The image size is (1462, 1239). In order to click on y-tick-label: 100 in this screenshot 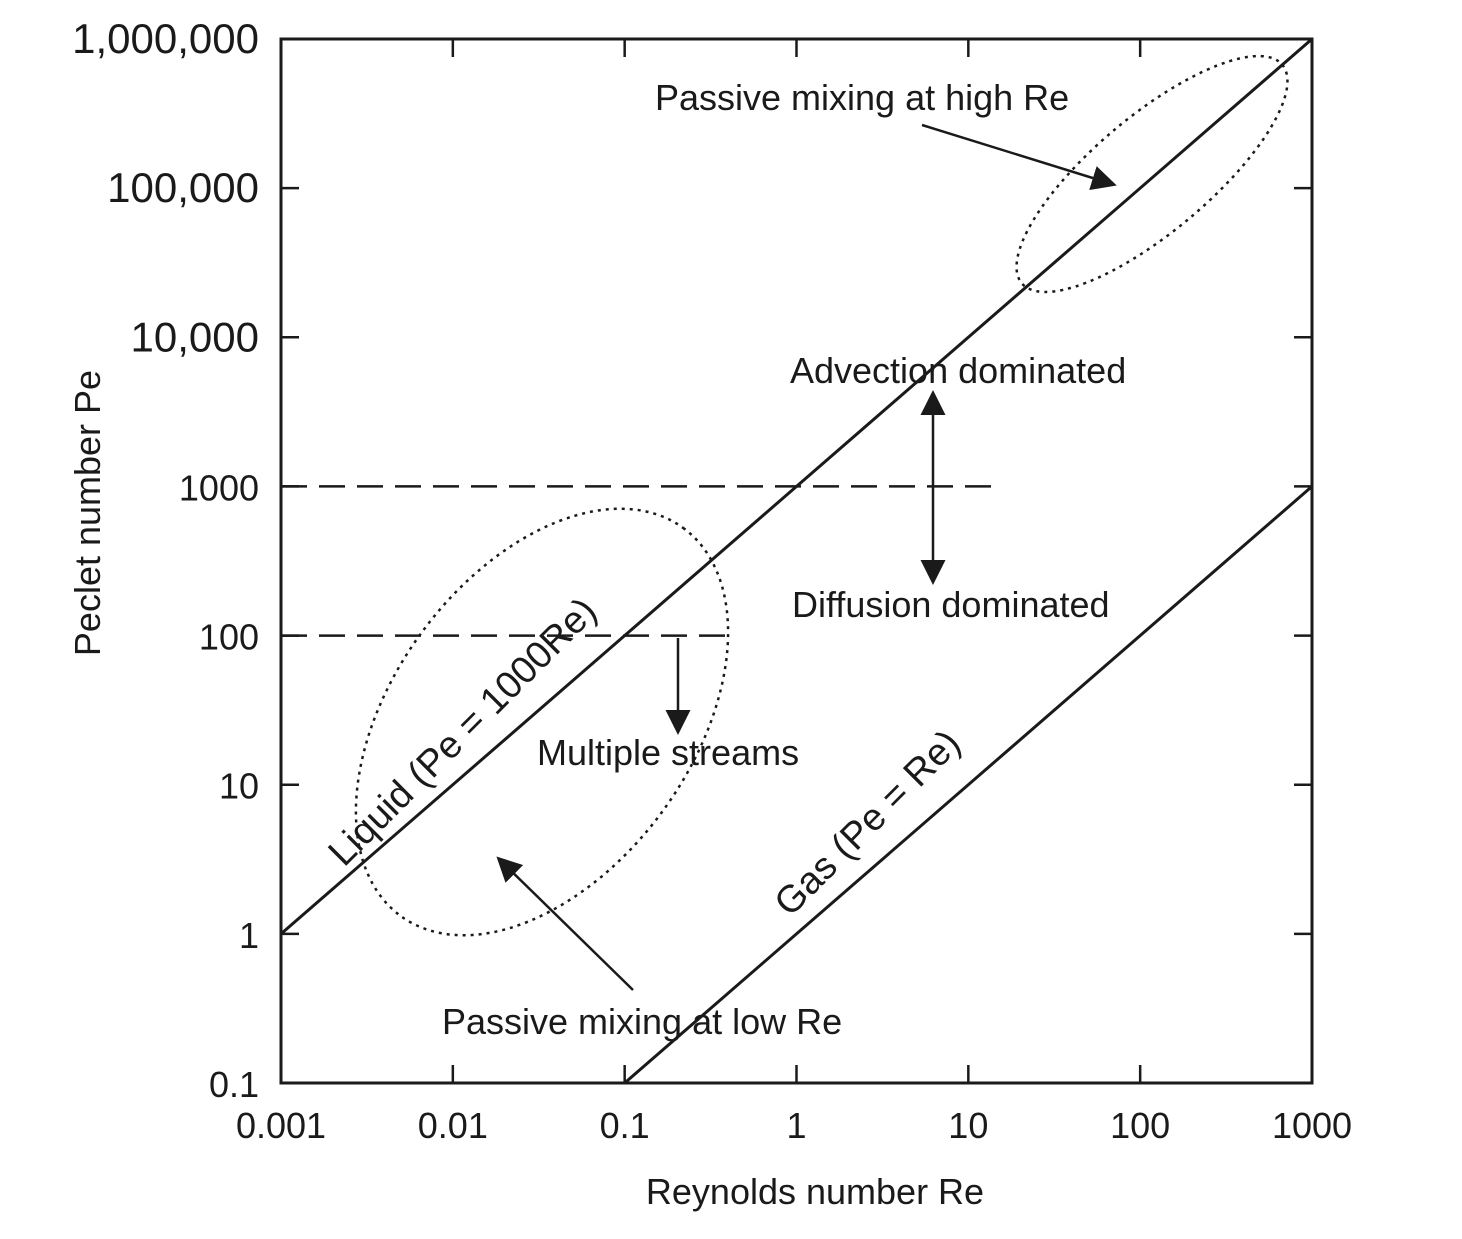, I will do `click(229, 637)`.